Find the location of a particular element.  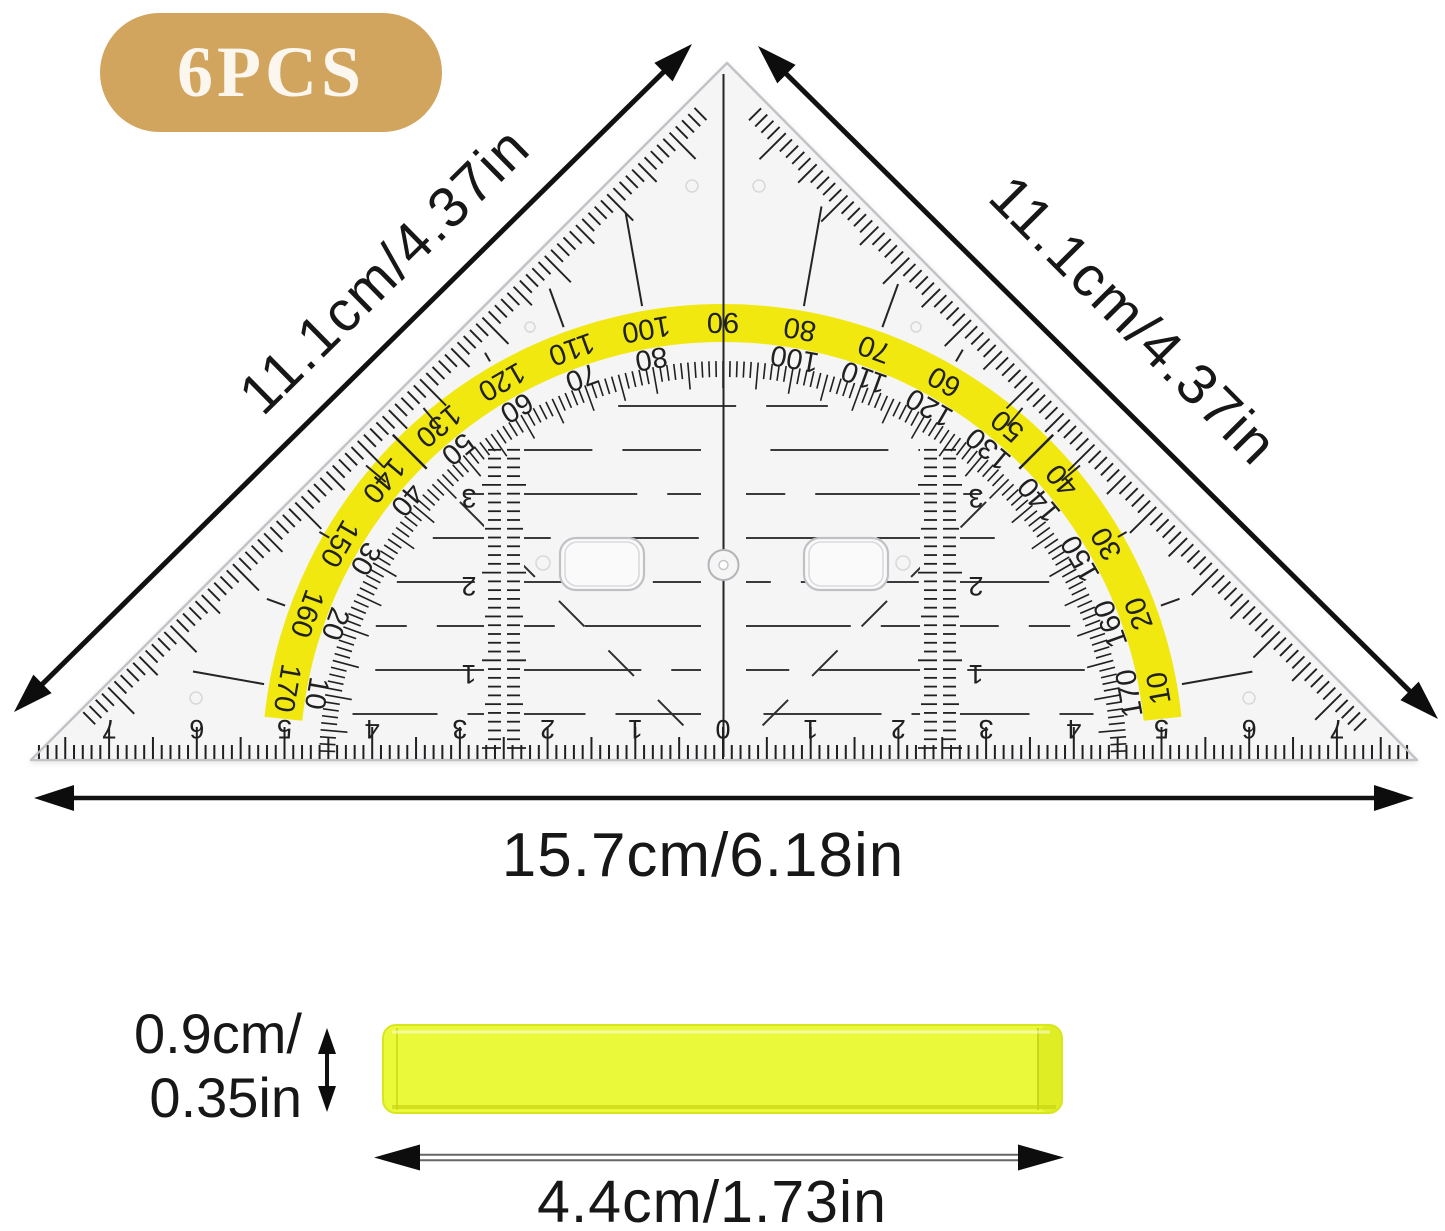

hypotenuse-cm-scale: 7 6 5 4 3 2 1 0 1 2 3 4 5 6 7 is located at coordinates (723, 737).